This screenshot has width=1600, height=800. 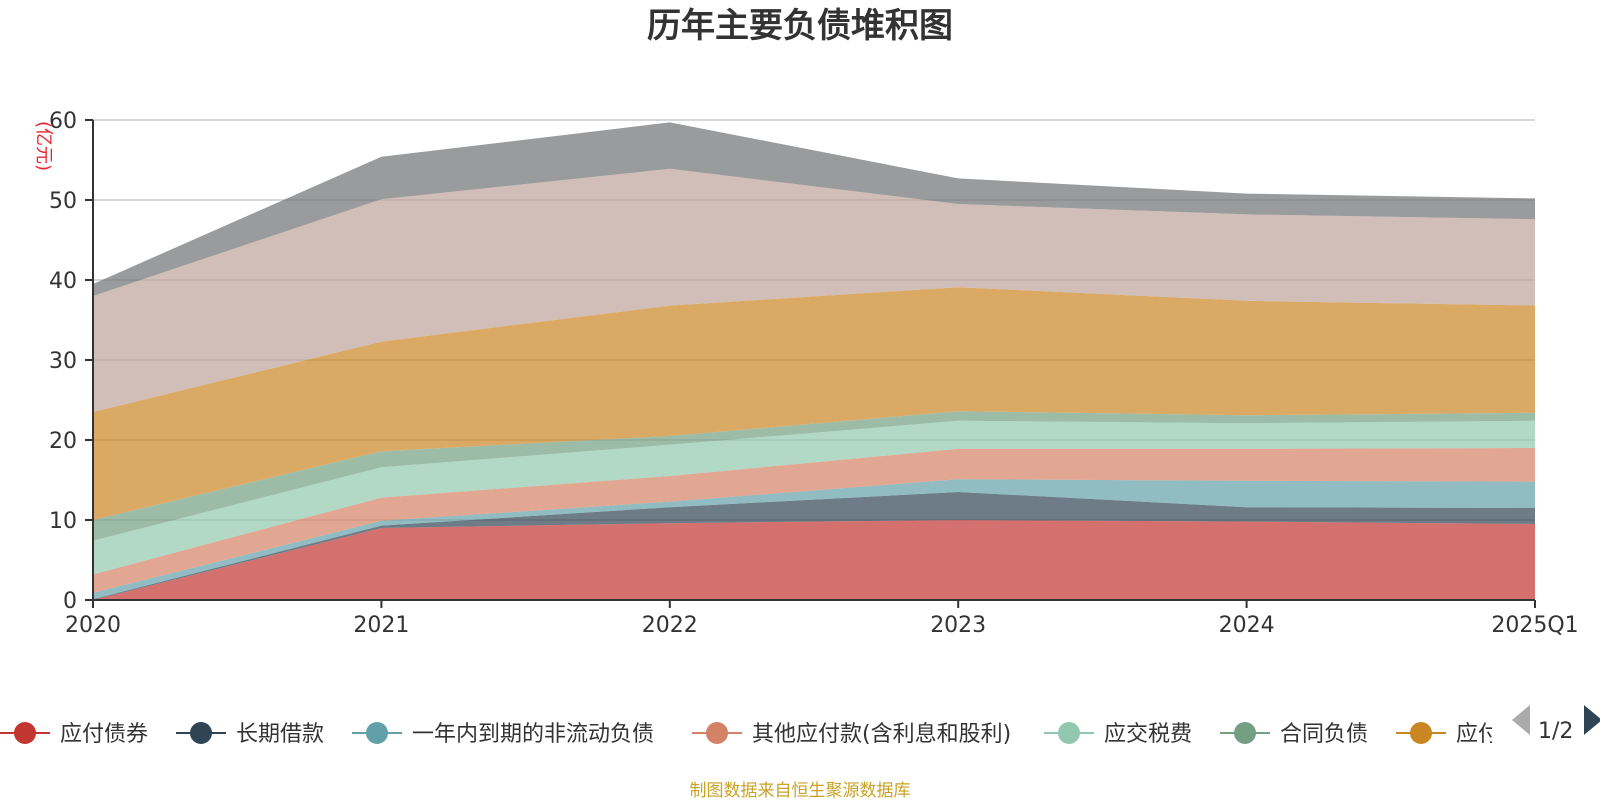 I want to click on y-tick-label: 0, so click(x=70, y=601).